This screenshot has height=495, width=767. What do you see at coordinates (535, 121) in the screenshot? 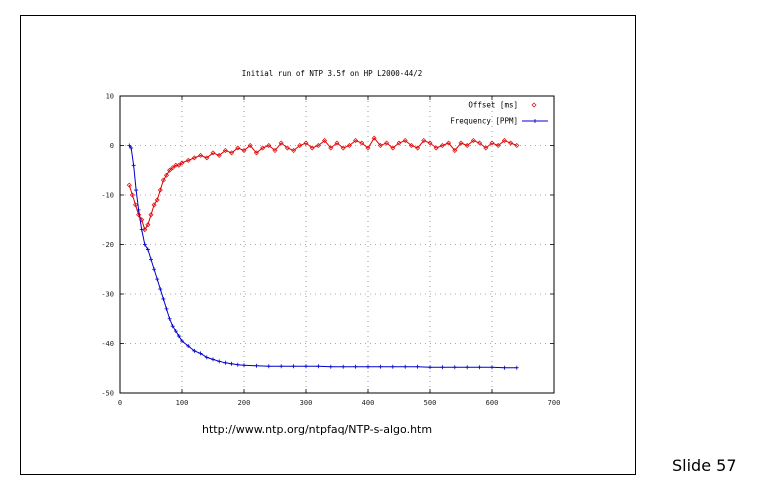
I see `legend-marker-frequency` at bounding box center [535, 121].